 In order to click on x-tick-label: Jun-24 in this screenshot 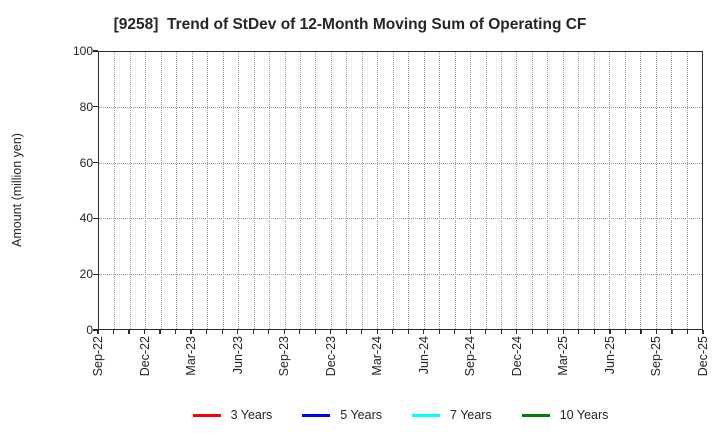, I will do `click(423, 355)`.